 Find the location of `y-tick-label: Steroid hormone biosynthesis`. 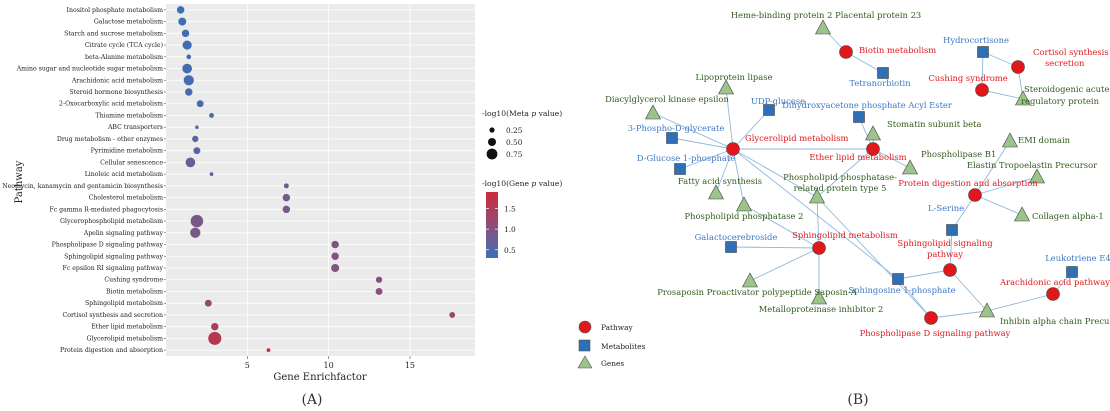

y-tick-label: Steroid hormone biosynthesis is located at coordinates (116, 92).